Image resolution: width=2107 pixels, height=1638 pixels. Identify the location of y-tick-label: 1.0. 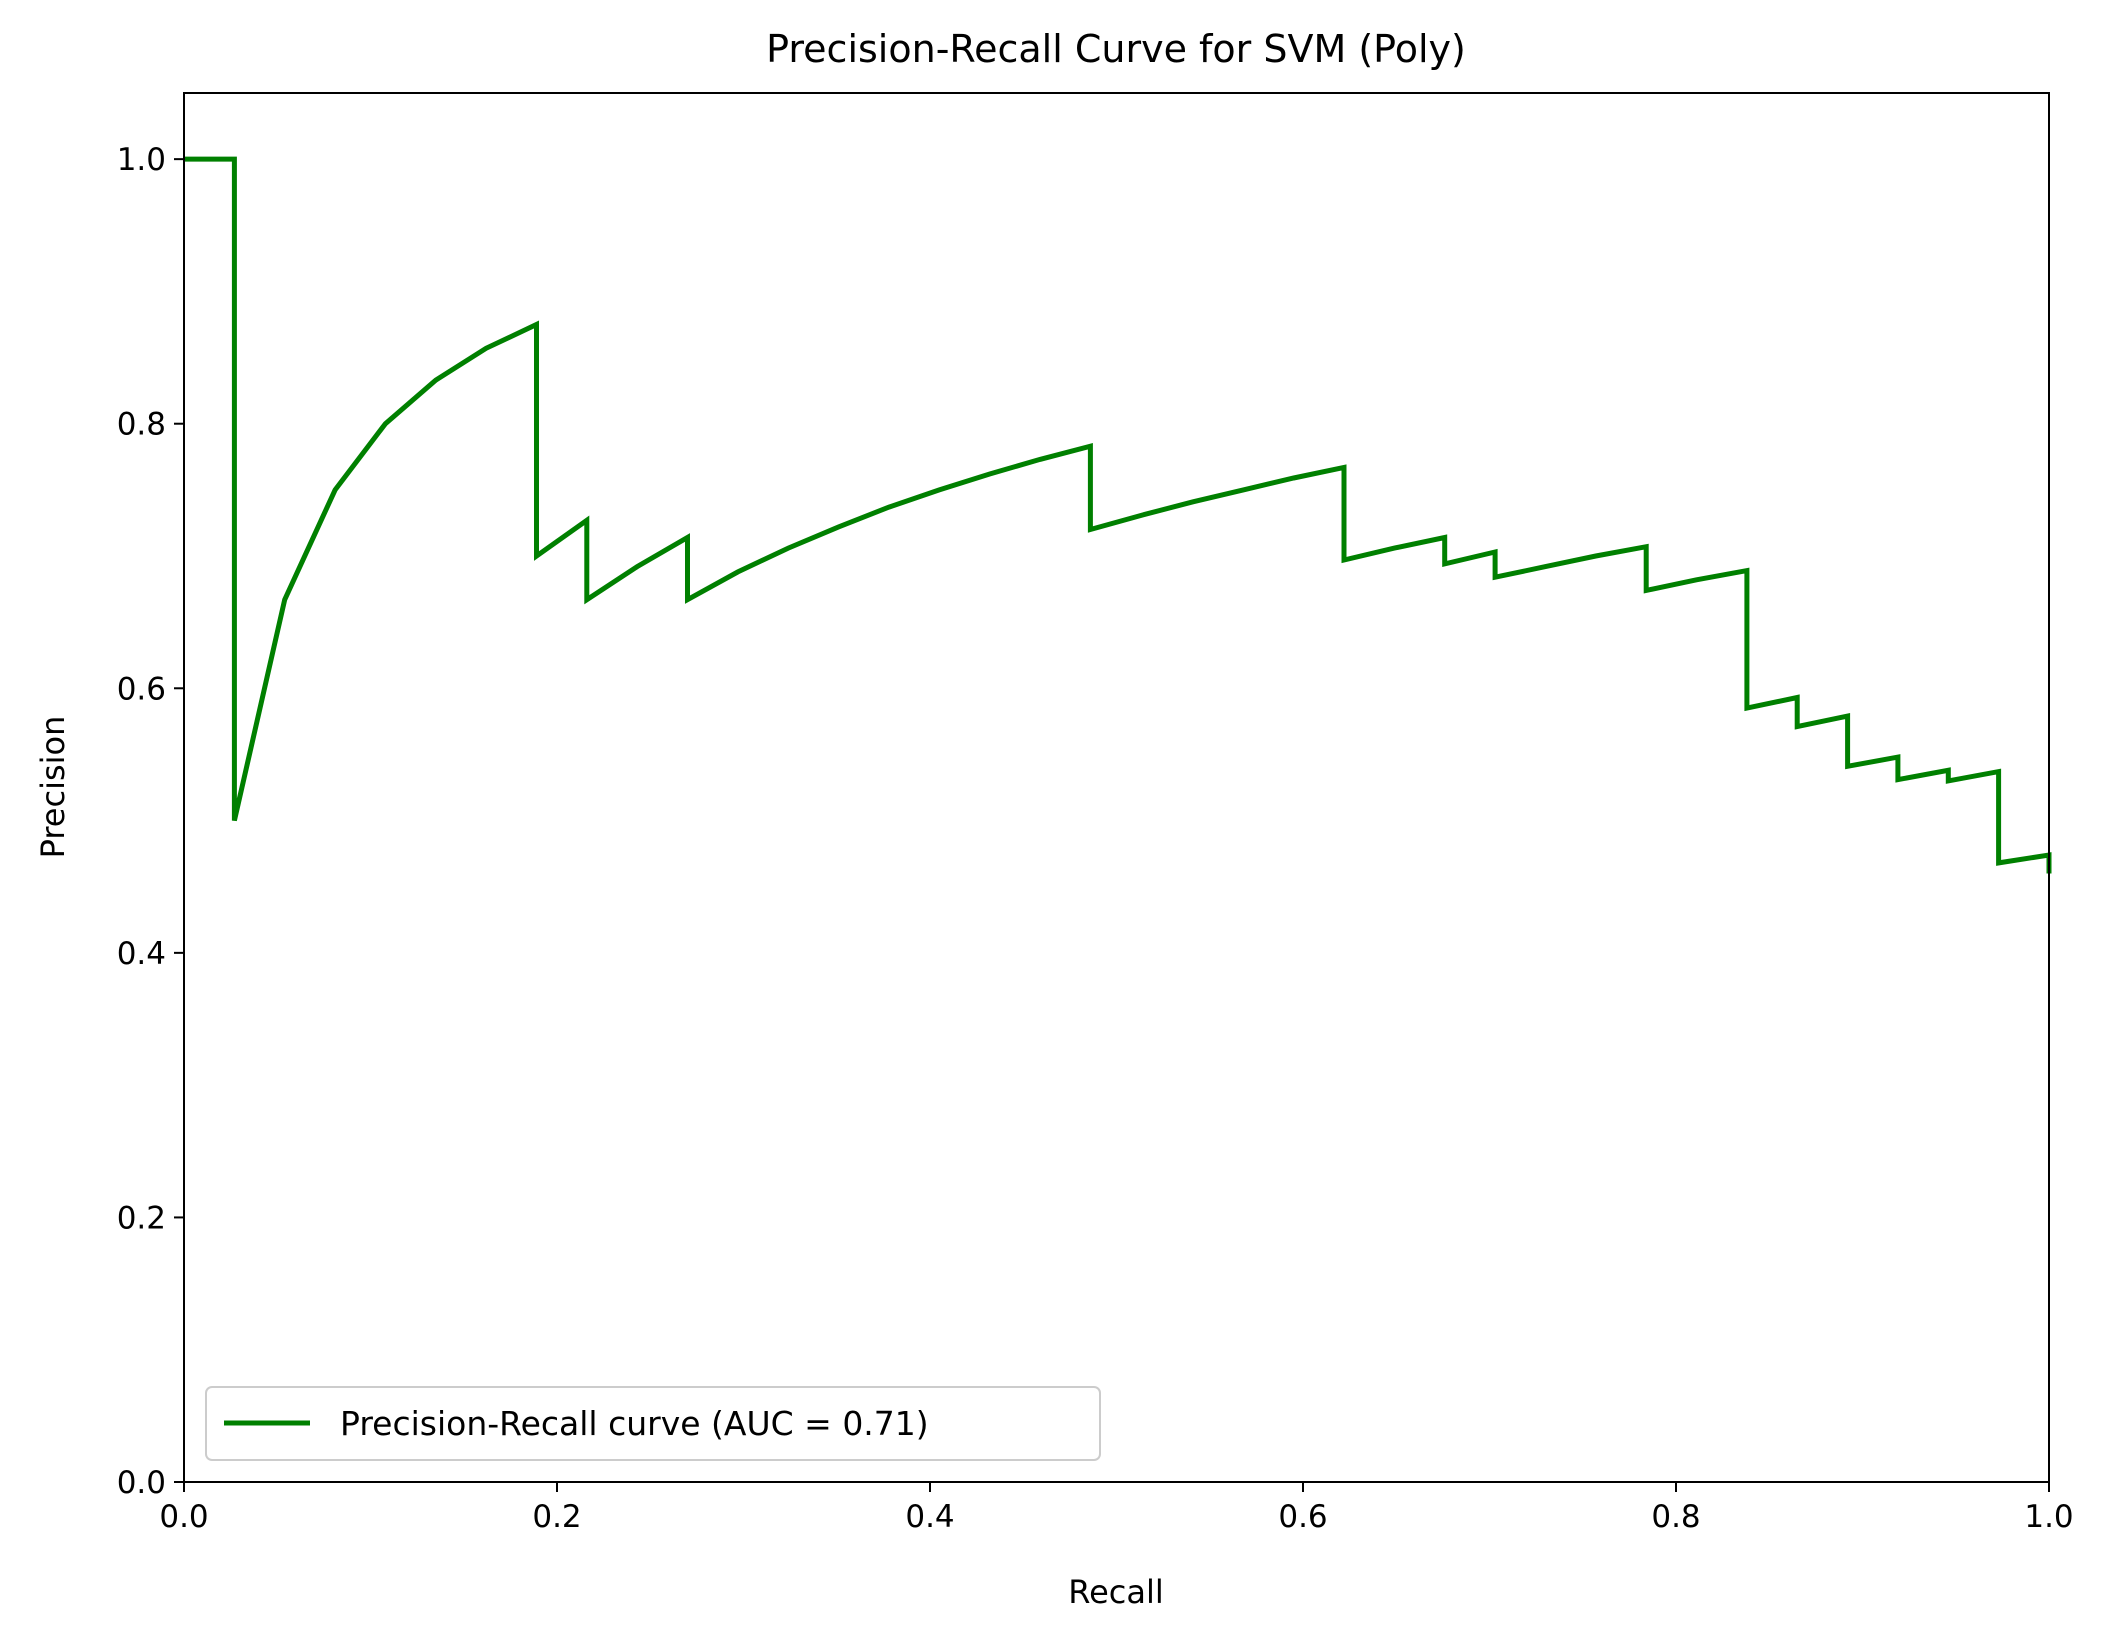
(141, 160).